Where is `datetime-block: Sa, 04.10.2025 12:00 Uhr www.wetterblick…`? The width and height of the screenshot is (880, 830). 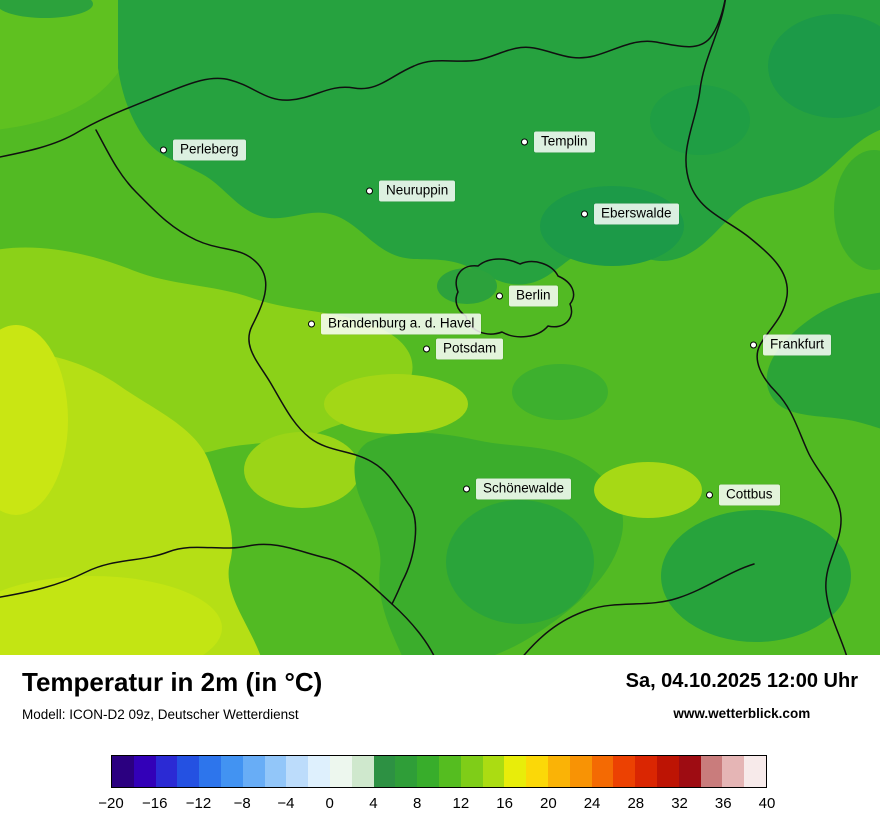 datetime-block: Sa, 04.10.2025 12:00 Uhr www.wetterblick… is located at coordinates (742, 695).